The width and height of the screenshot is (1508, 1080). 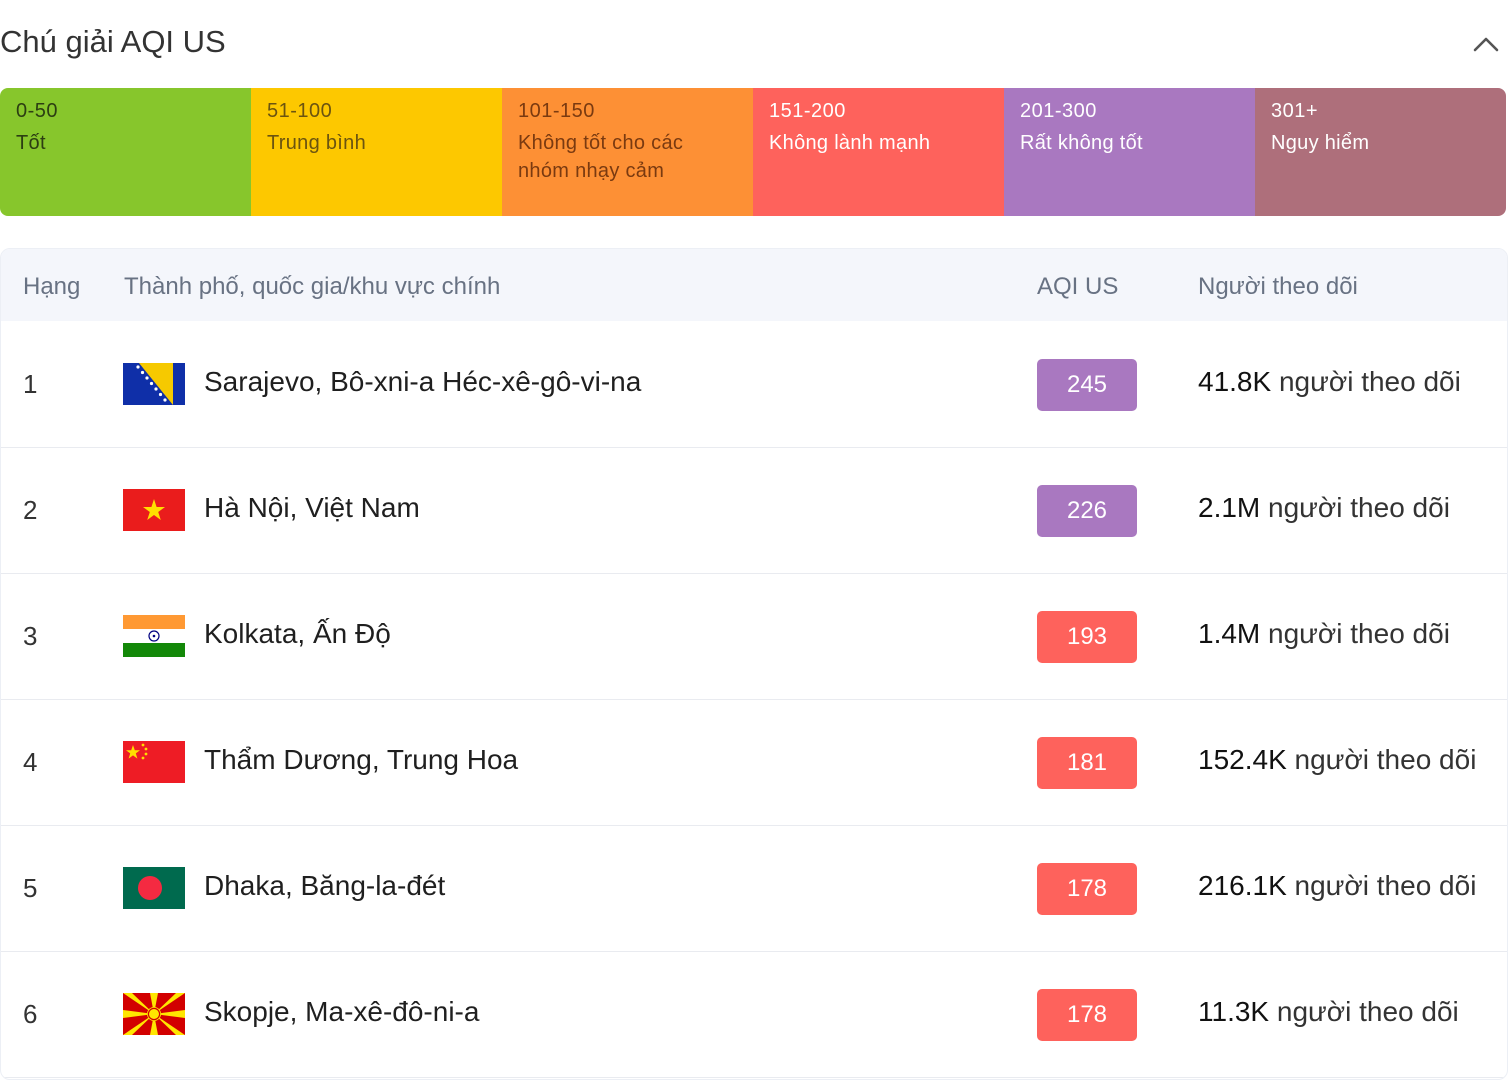 What do you see at coordinates (30, 384) in the screenshot?
I see `rank-number: 1` at bounding box center [30, 384].